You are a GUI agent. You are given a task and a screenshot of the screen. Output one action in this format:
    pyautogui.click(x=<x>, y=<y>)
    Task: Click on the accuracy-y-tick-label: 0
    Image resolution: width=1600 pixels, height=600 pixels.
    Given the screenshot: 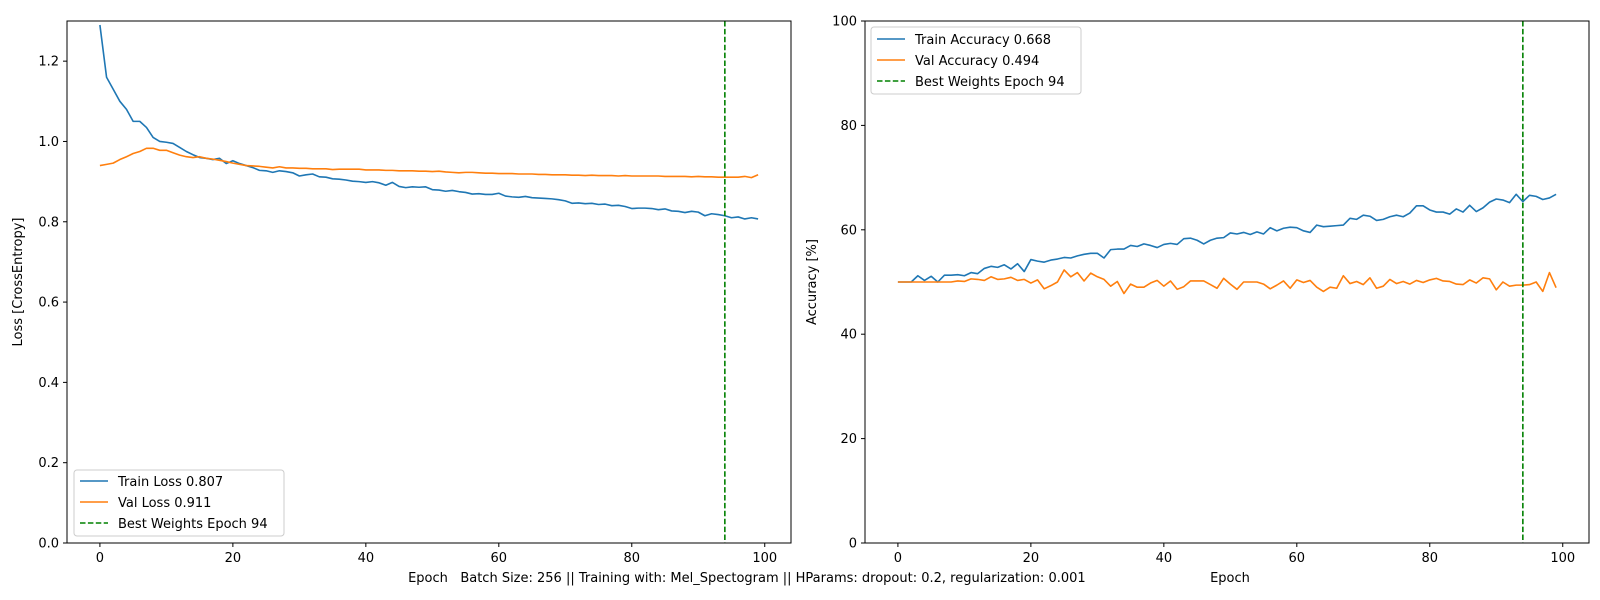 What is the action you would take?
    pyautogui.click(x=853, y=544)
    